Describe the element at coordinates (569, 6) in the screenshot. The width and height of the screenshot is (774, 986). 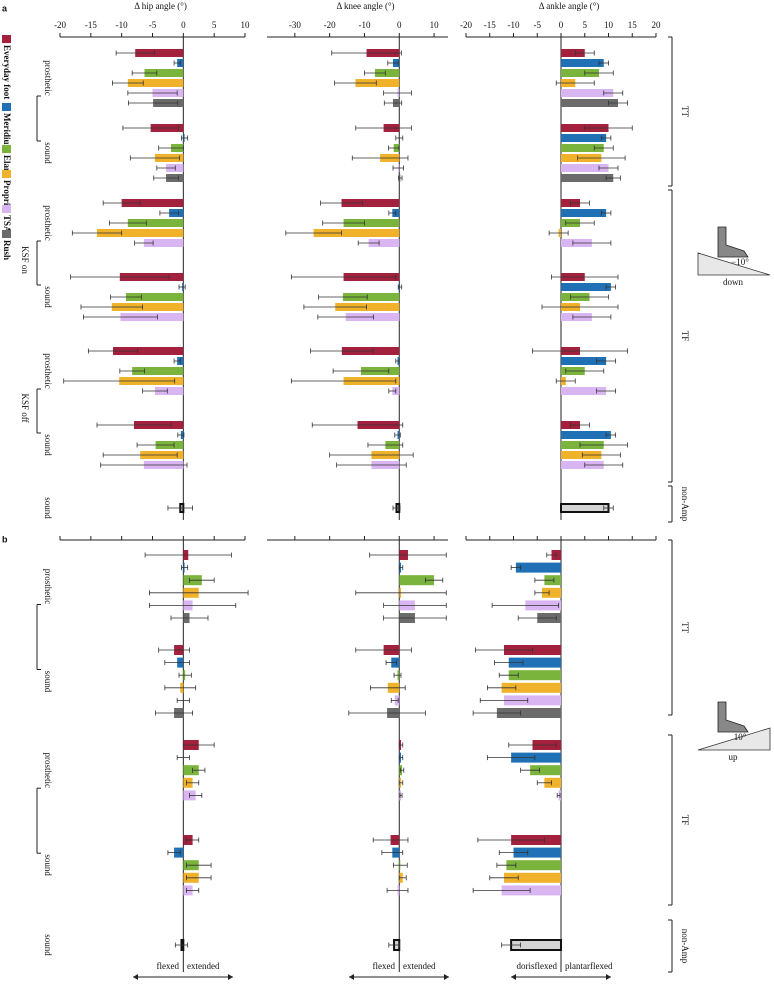
I see `x-axis-title: Δ ankle angle (°)` at that location.